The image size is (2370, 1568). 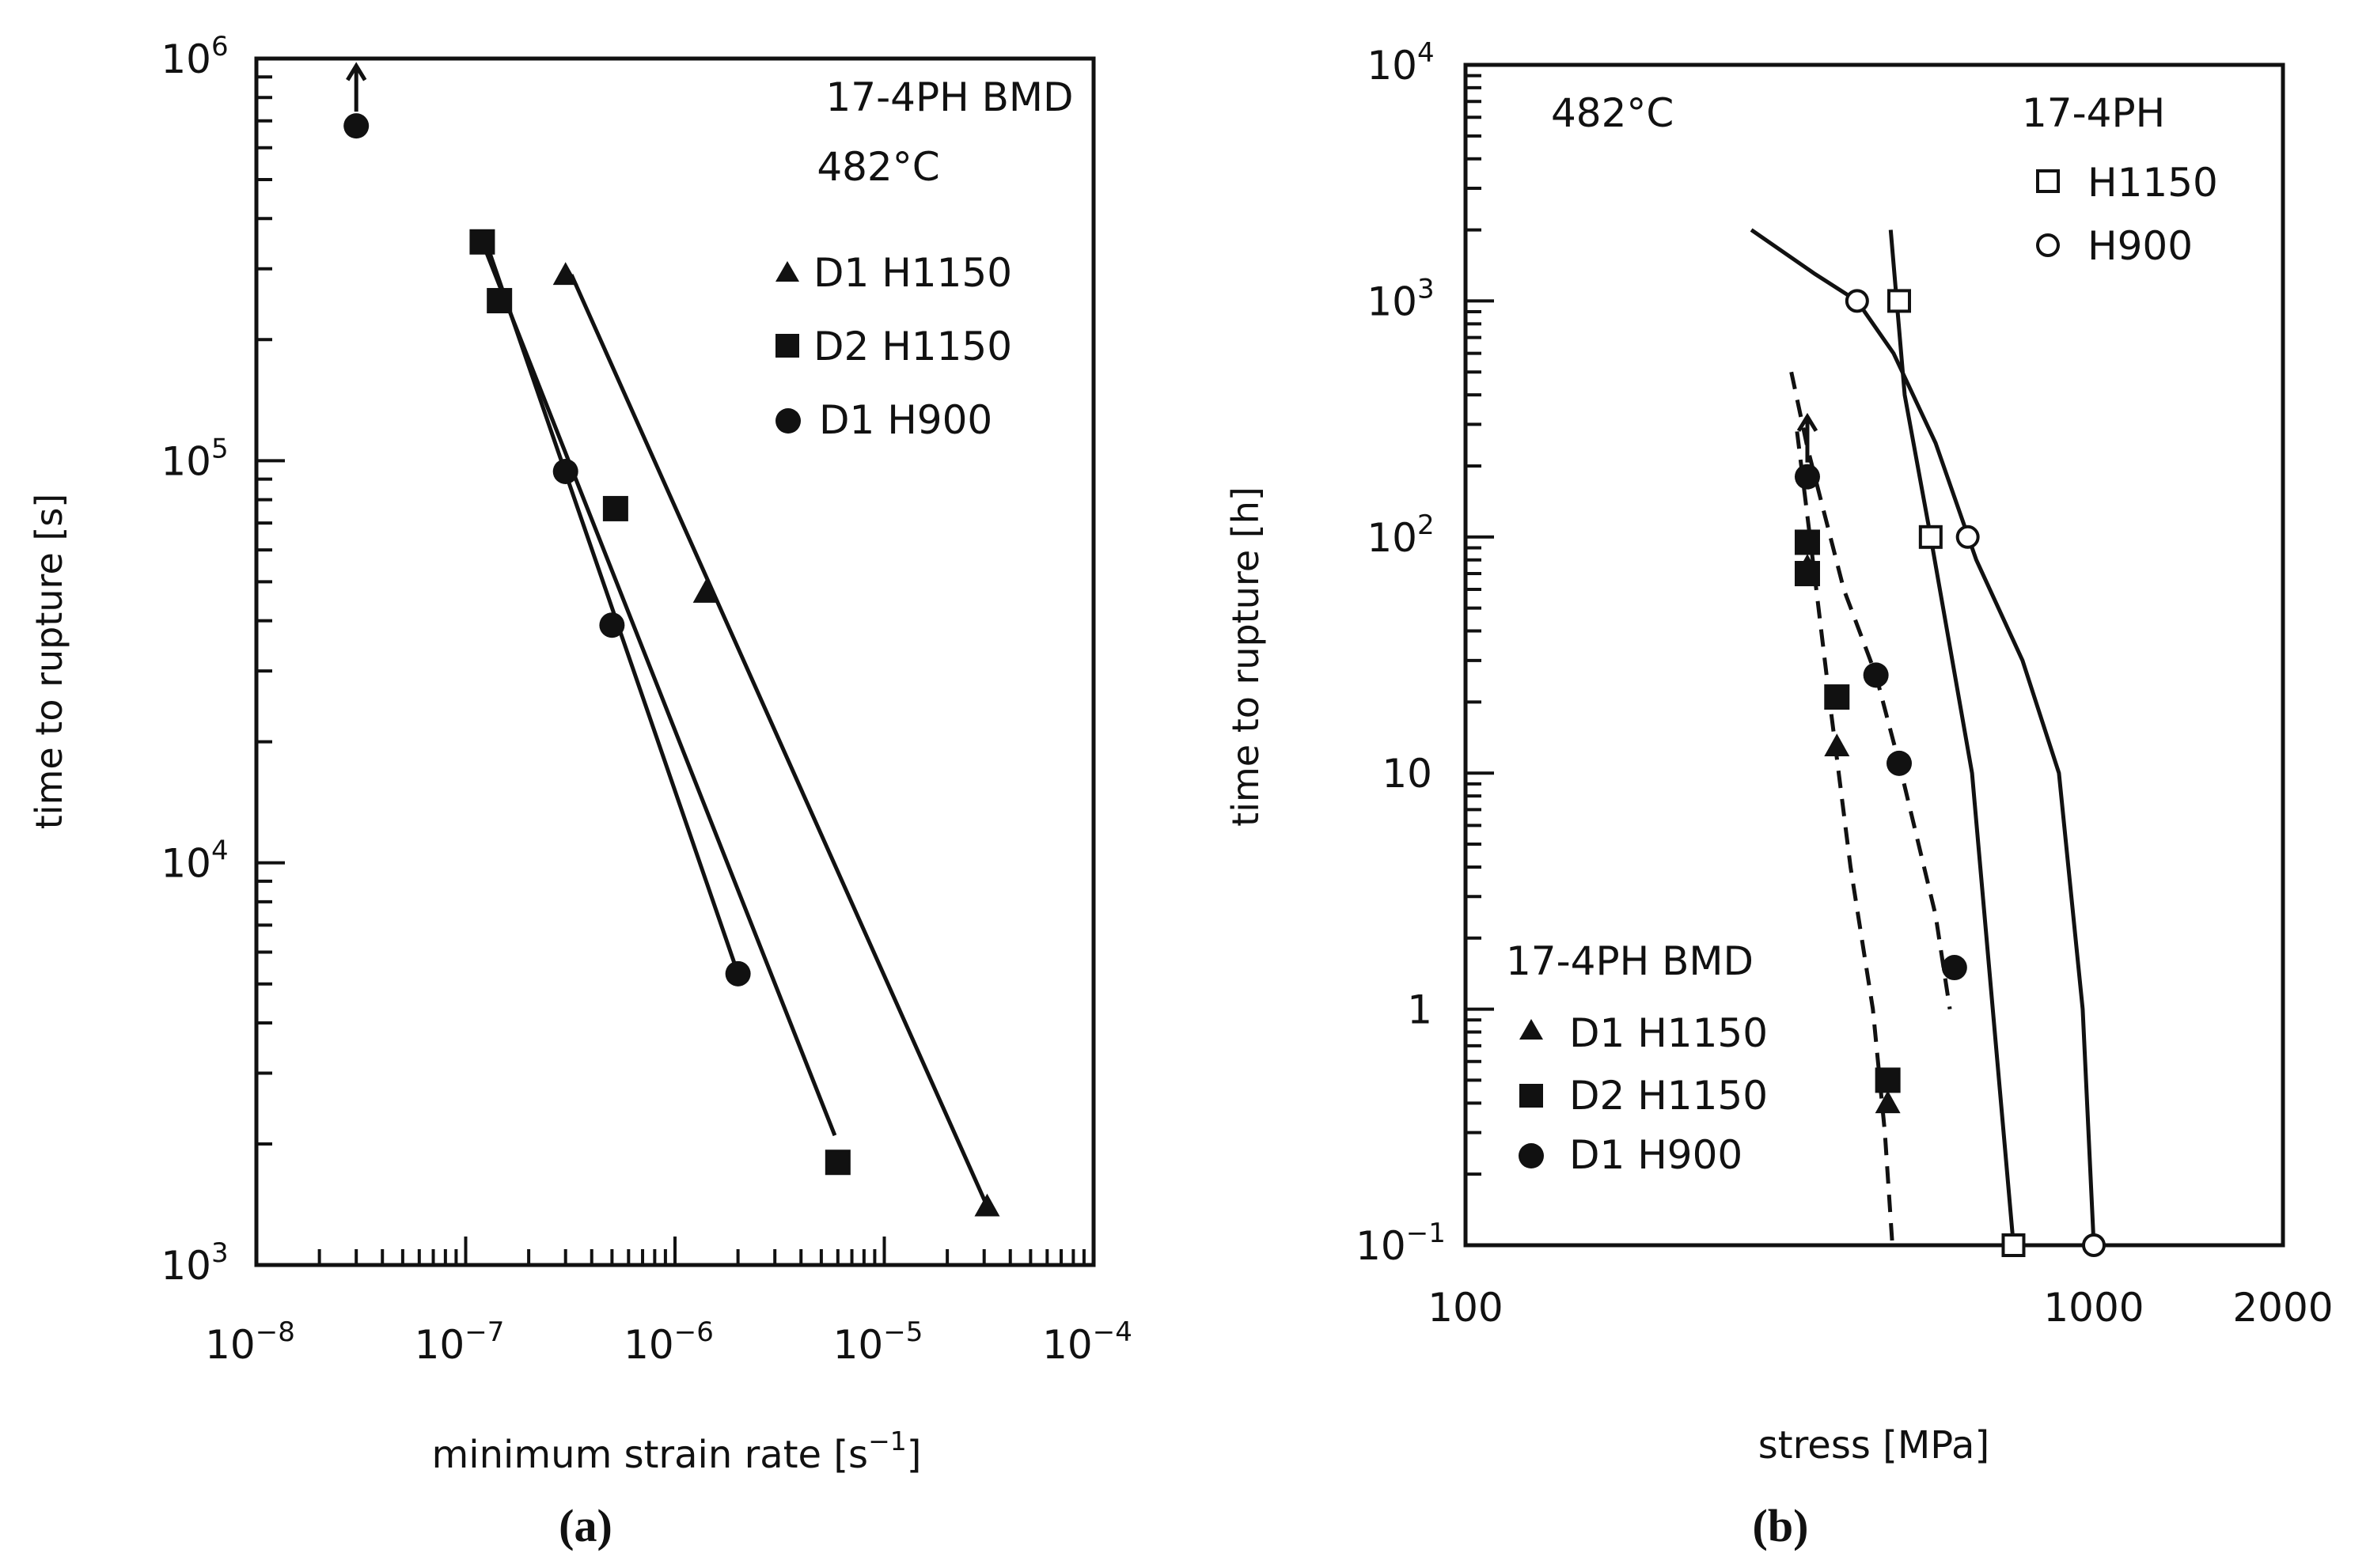 What do you see at coordinates (677, 1451) in the screenshot?
I see `panel-a-xlabel: minimum strain rate [s−1]` at bounding box center [677, 1451].